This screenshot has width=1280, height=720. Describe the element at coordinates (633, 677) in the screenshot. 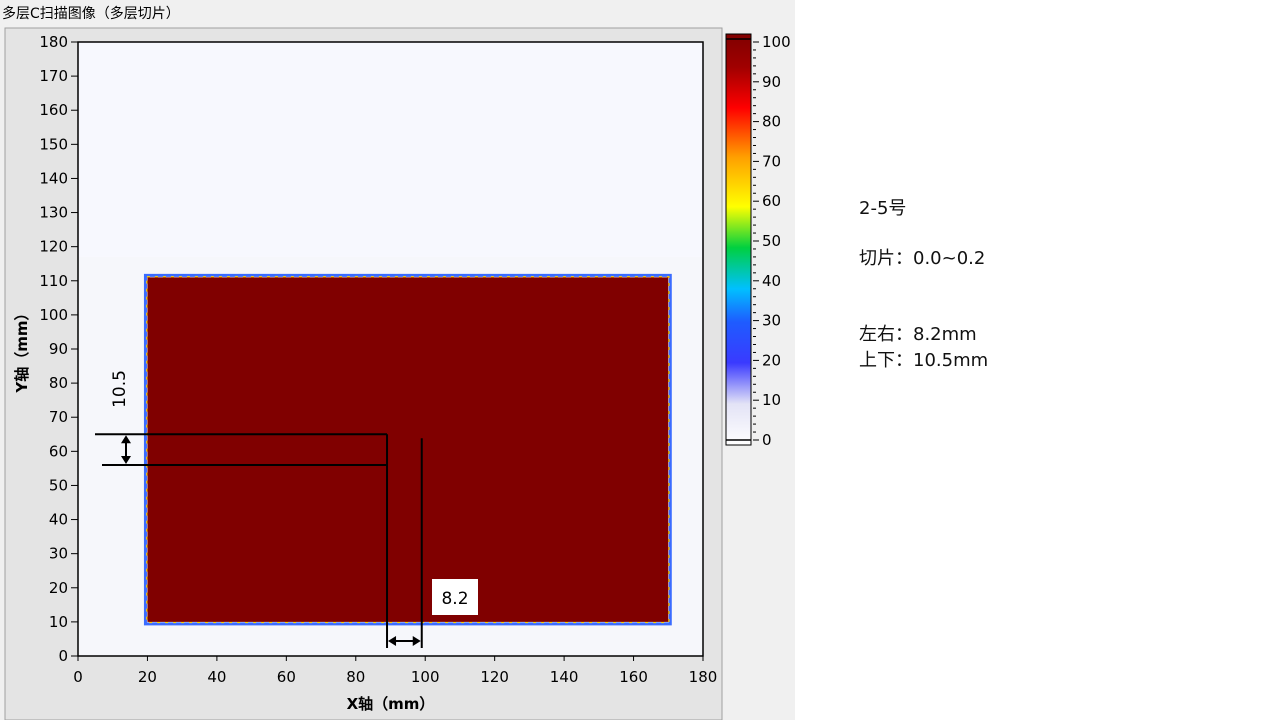

I see `x-tick-label: 160` at that location.